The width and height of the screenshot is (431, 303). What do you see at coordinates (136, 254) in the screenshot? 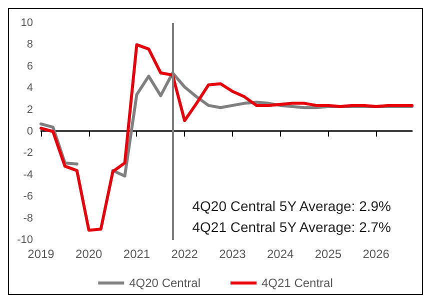
I see `x-tick-label: 2021` at bounding box center [136, 254].